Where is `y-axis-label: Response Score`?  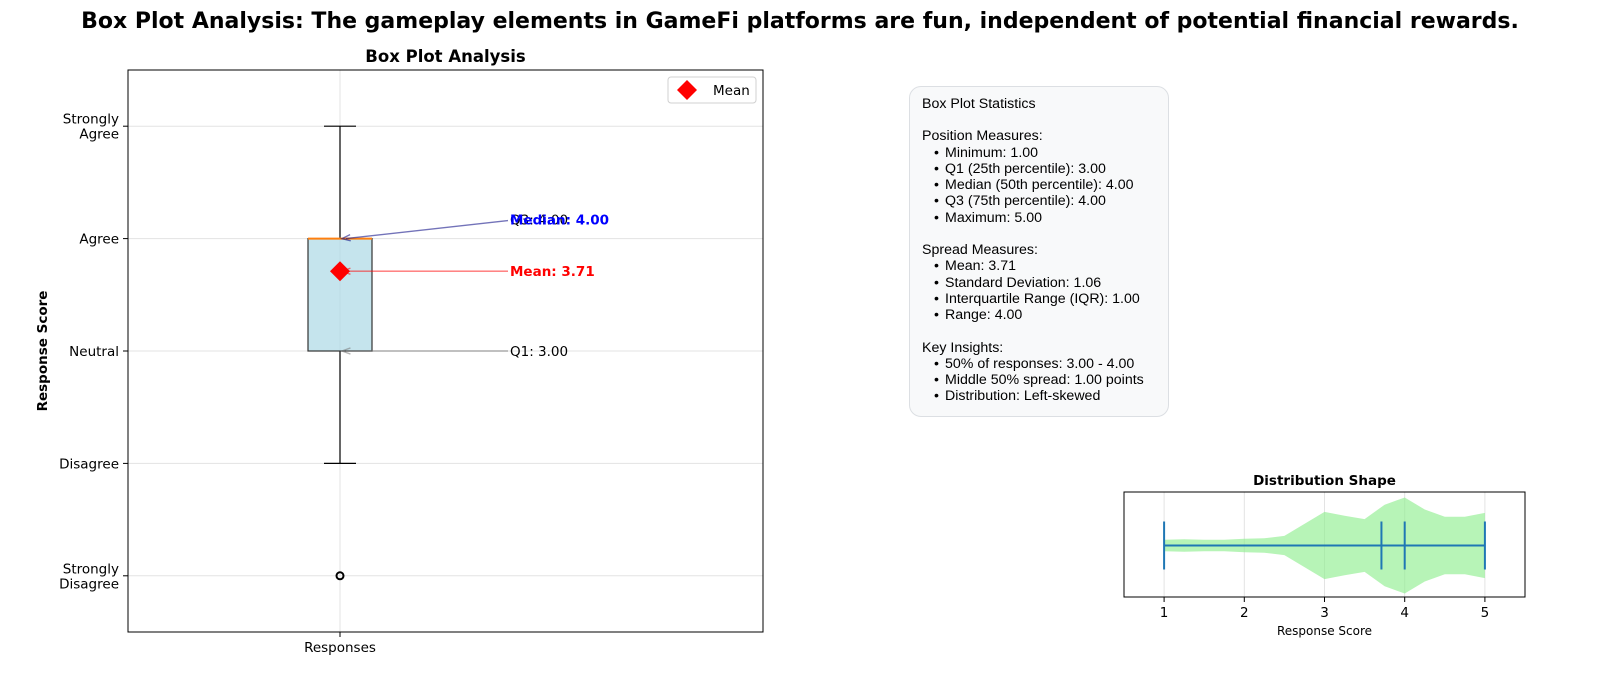
y-axis-label: Response Score is located at coordinates (43, 351).